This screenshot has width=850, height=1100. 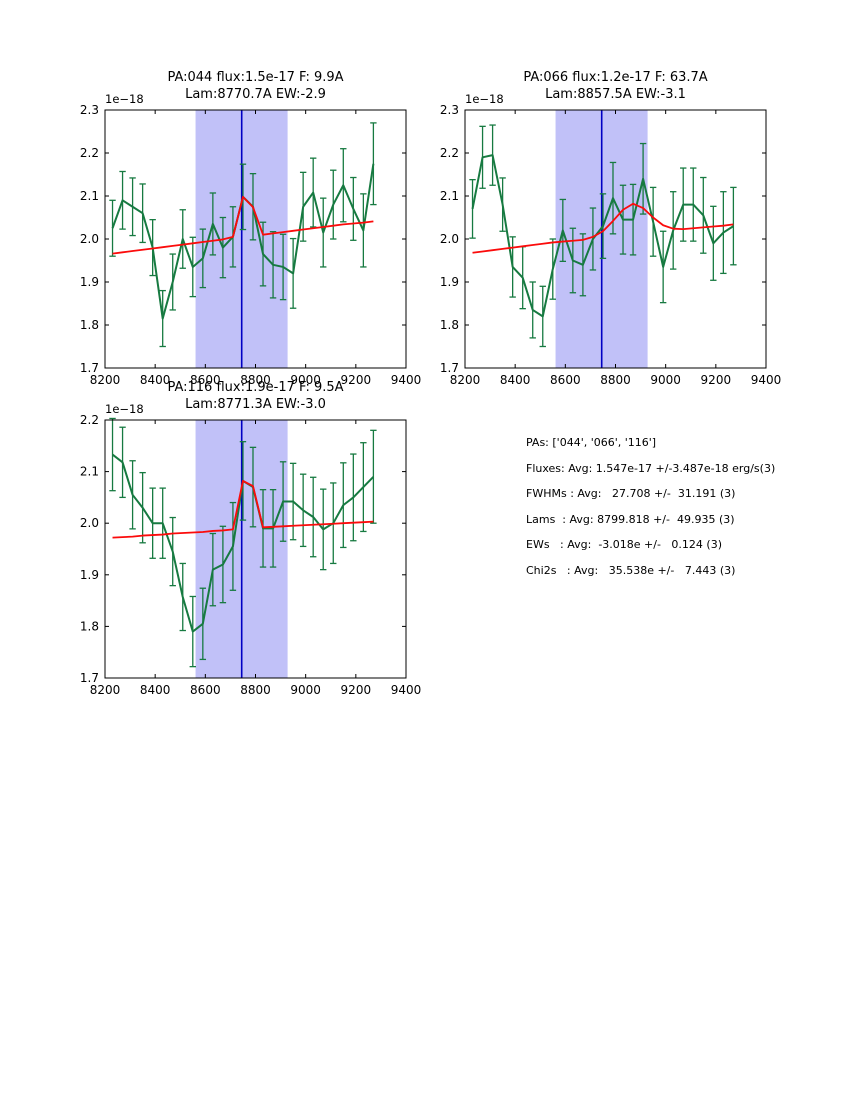 I want to click on chart-title-line2: Lam:8770.7A EW:-2.9, so click(x=255, y=94).